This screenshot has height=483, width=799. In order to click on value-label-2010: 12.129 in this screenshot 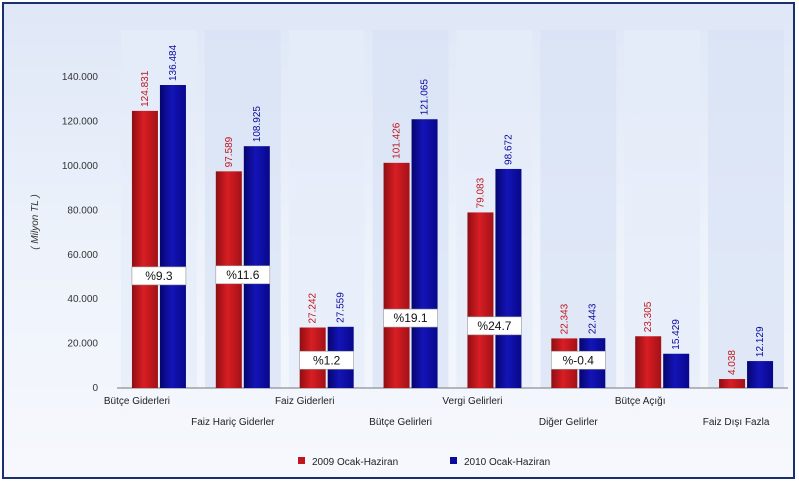, I will do `click(760, 341)`.